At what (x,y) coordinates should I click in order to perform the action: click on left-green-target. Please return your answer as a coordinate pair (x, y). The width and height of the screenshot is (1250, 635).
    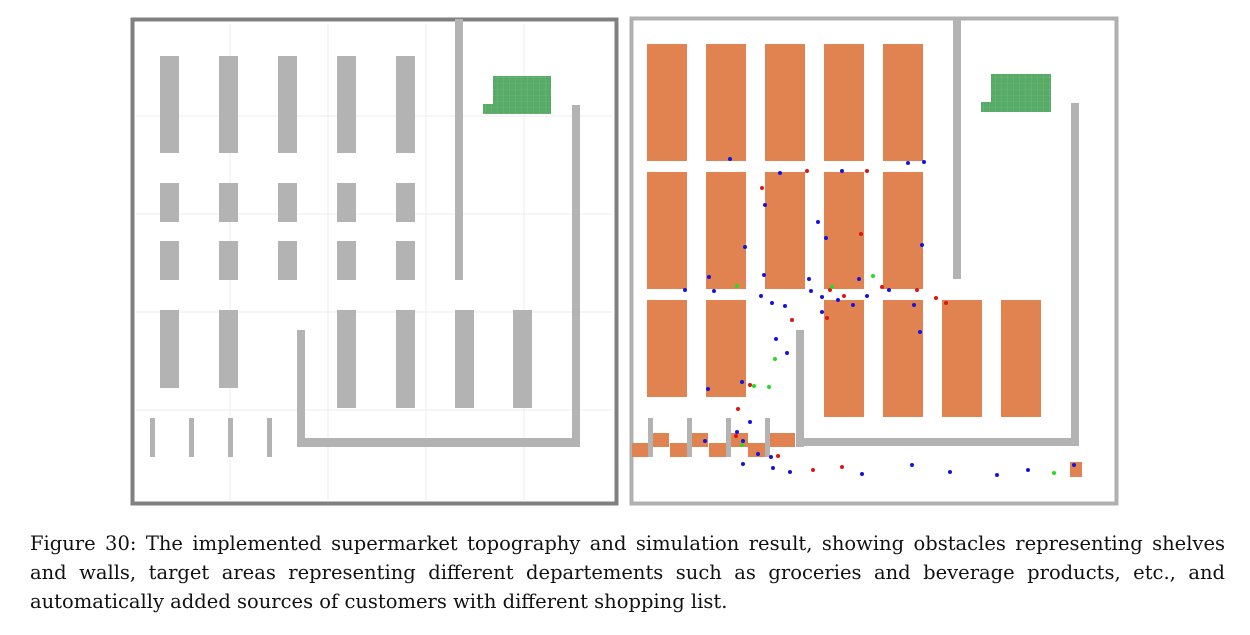
    Looking at the image, I should click on (517, 95).